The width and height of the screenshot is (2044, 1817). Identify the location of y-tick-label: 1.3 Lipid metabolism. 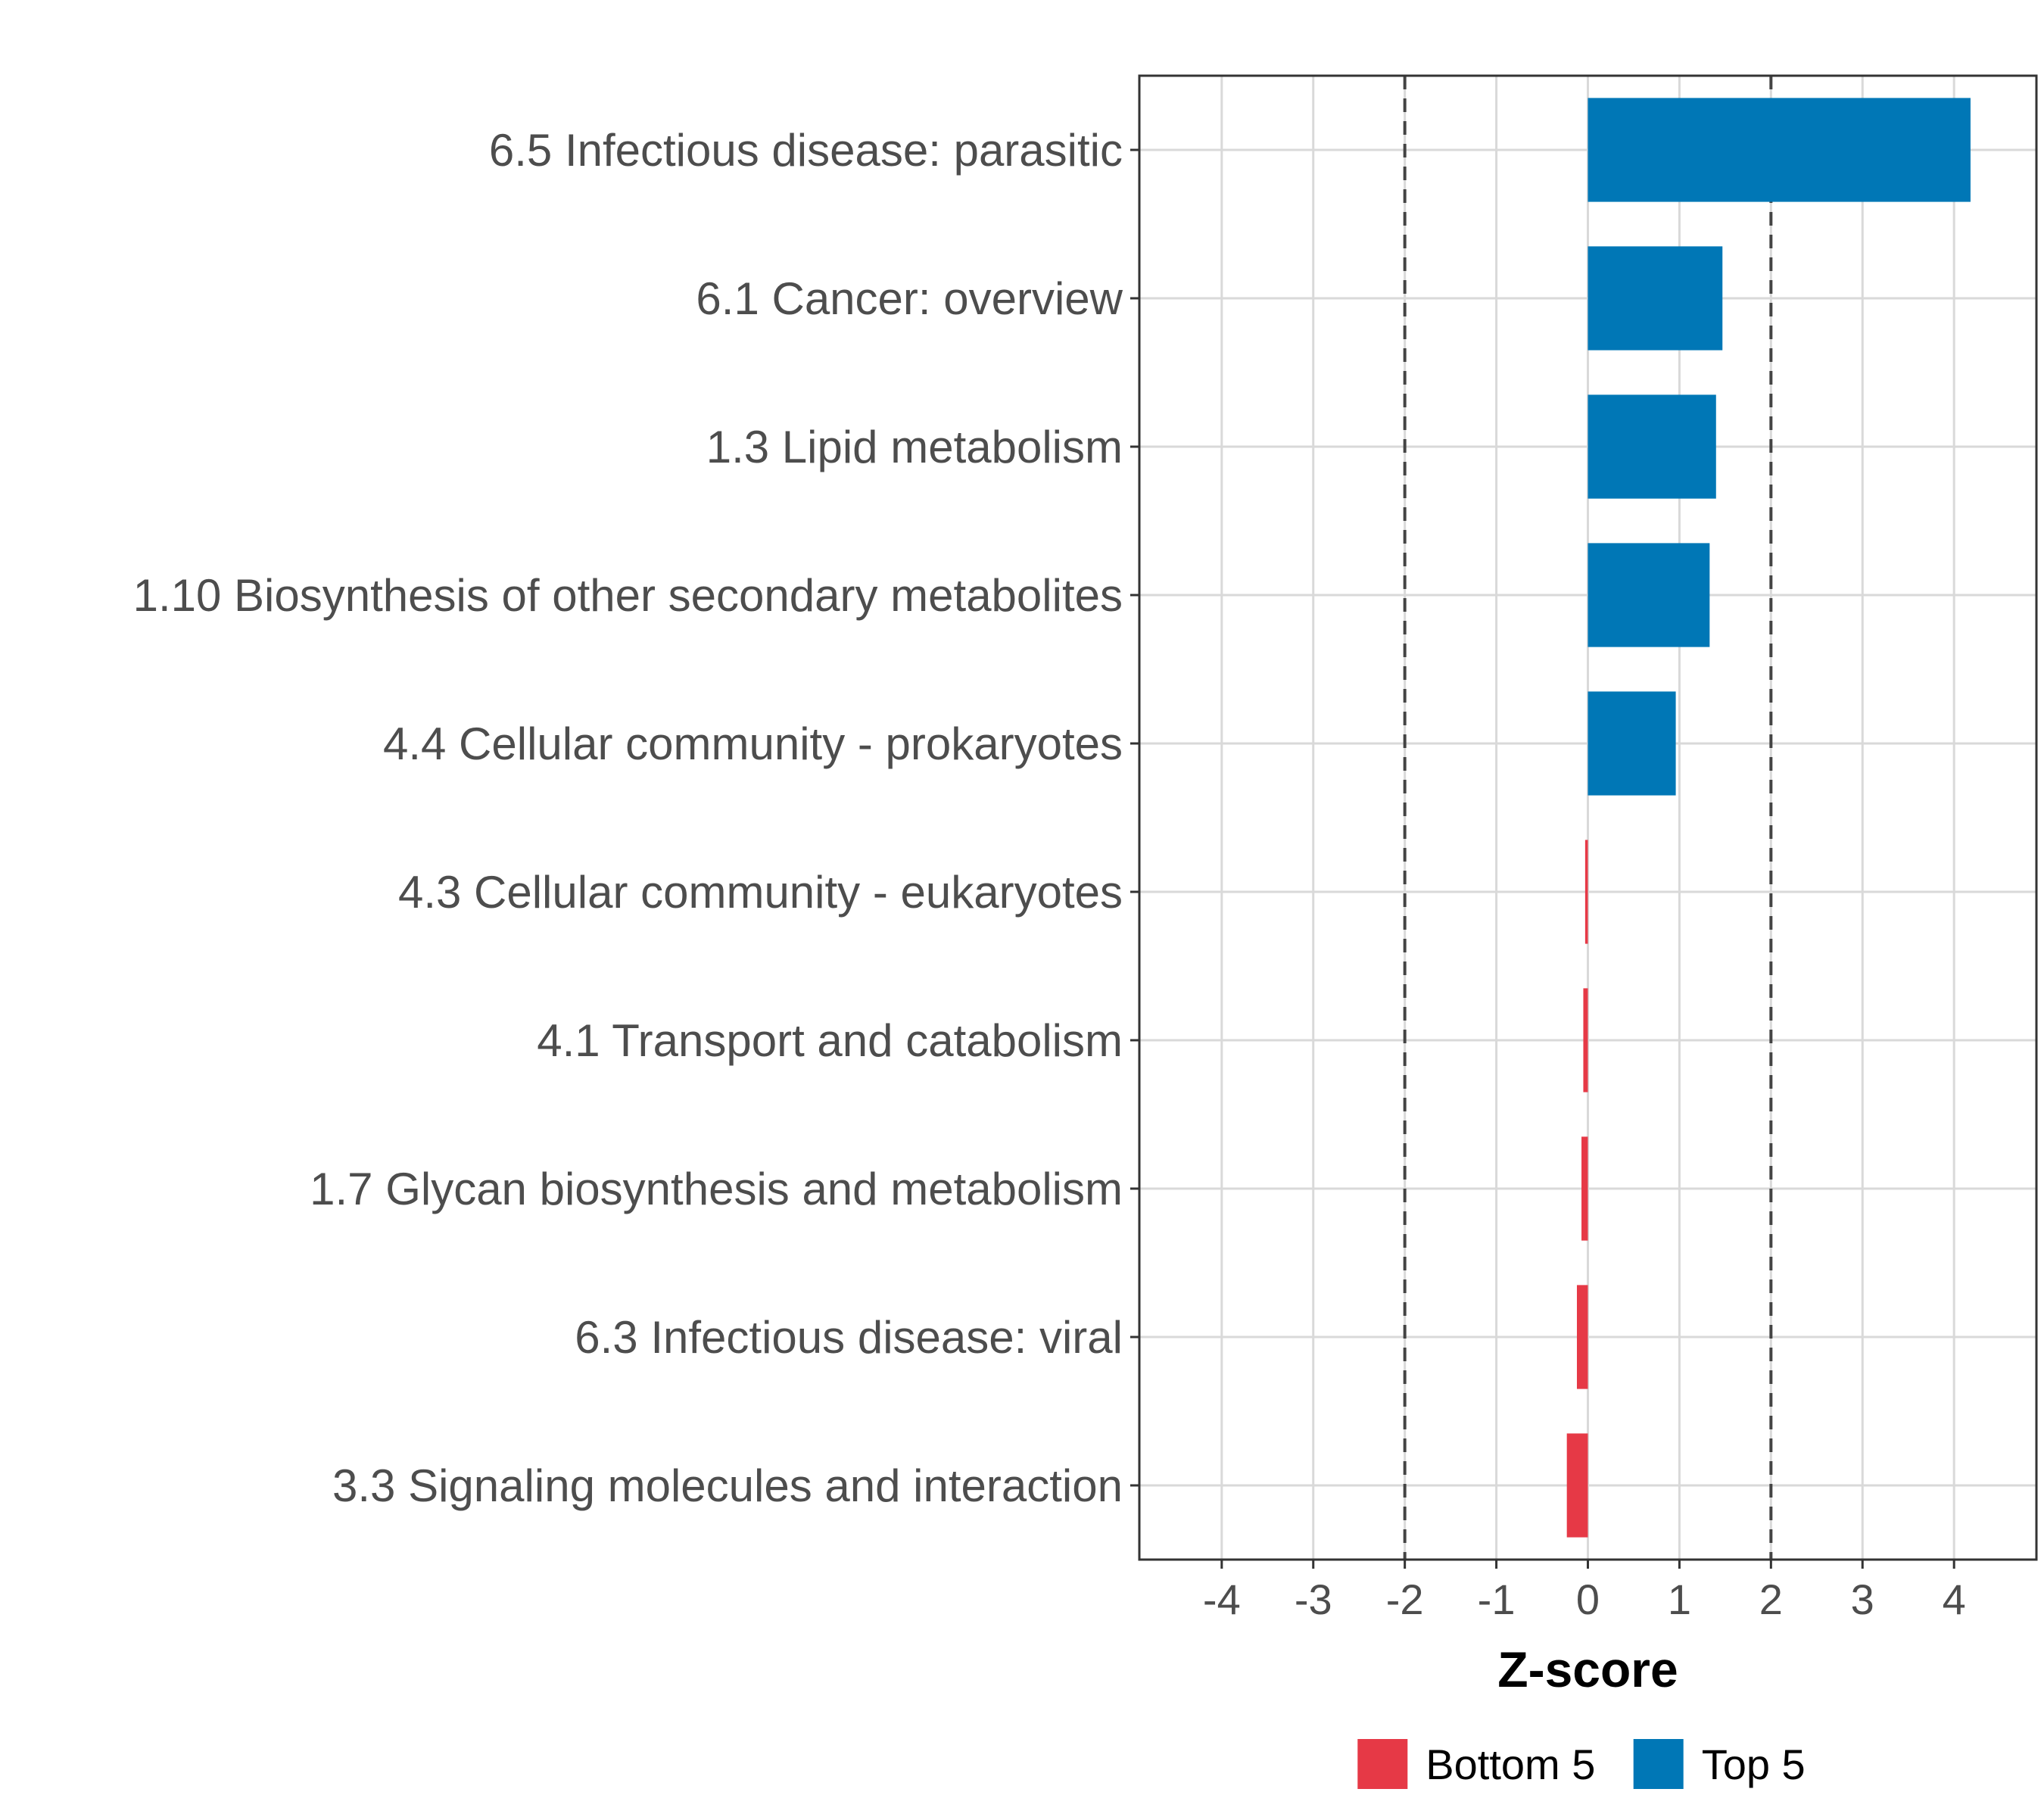
(914, 447).